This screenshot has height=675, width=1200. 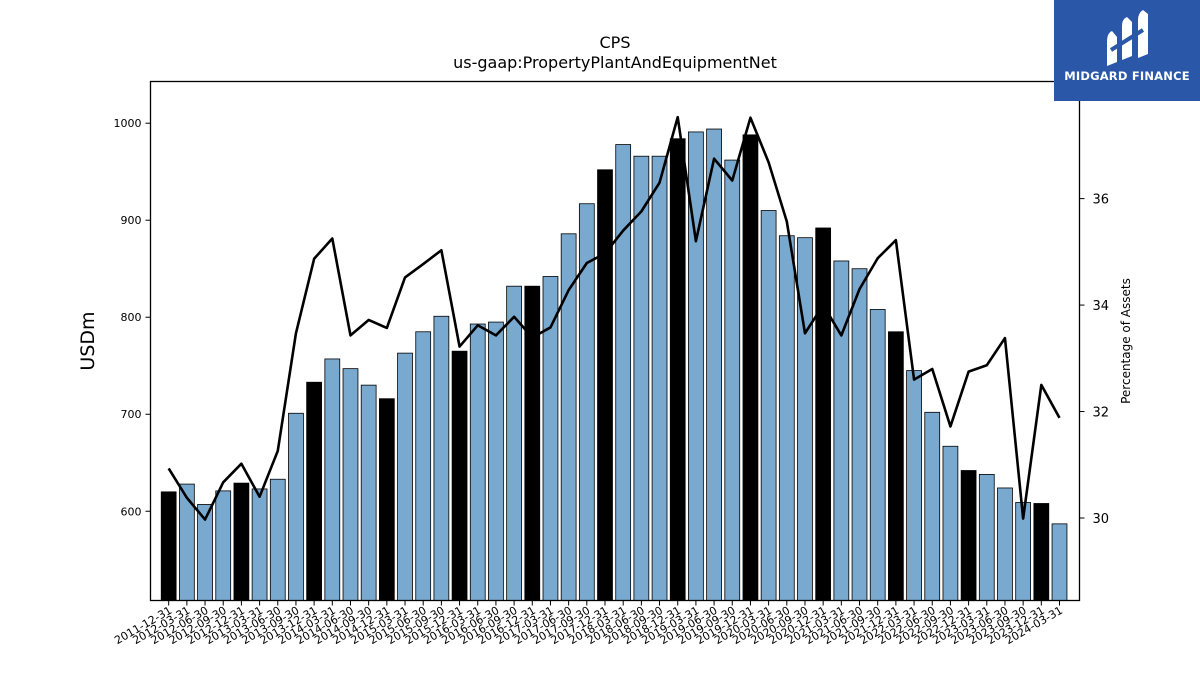 What do you see at coordinates (88, 340) in the screenshot?
I see `y-axis-label: USDm` at bounding box center [88, 340].